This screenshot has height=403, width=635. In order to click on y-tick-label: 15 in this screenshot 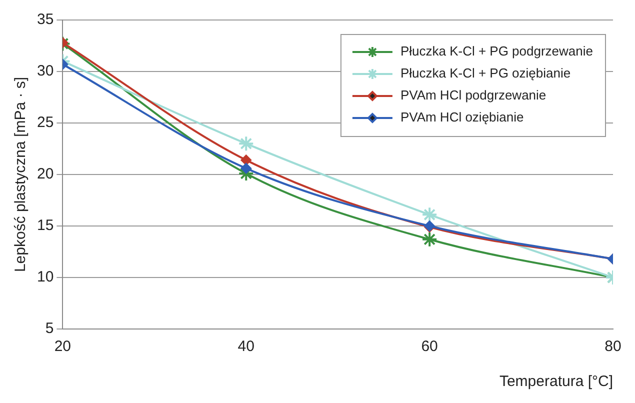, I will do `click(45, 225)`.